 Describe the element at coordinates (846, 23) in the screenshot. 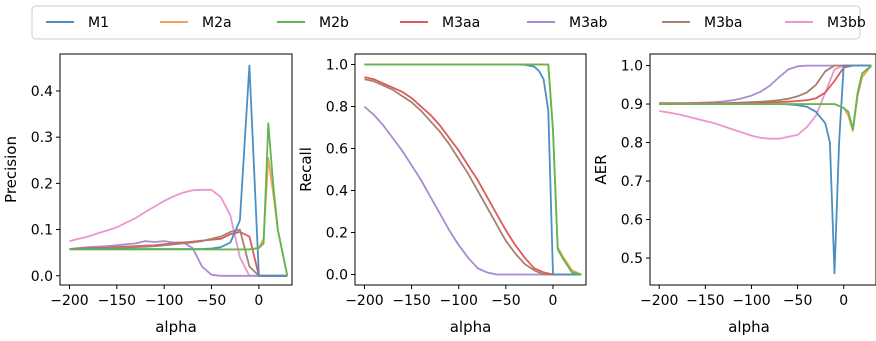

I see `legend-label: M3bb` at that location.